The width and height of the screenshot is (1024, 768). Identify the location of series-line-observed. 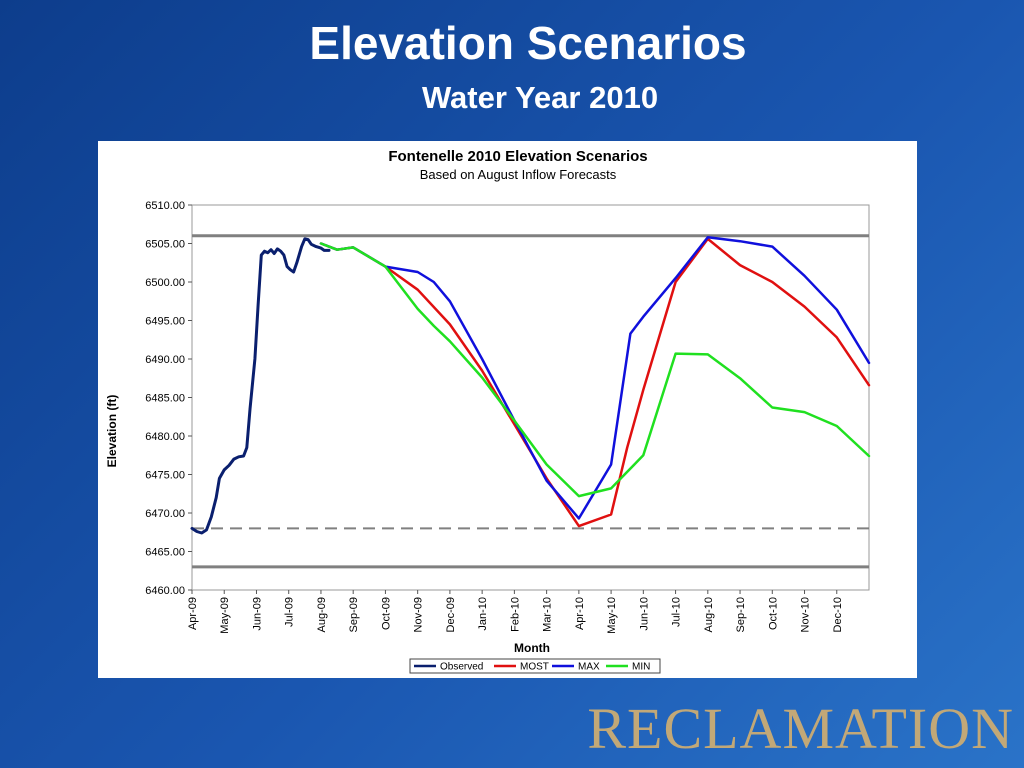
(260, 386).